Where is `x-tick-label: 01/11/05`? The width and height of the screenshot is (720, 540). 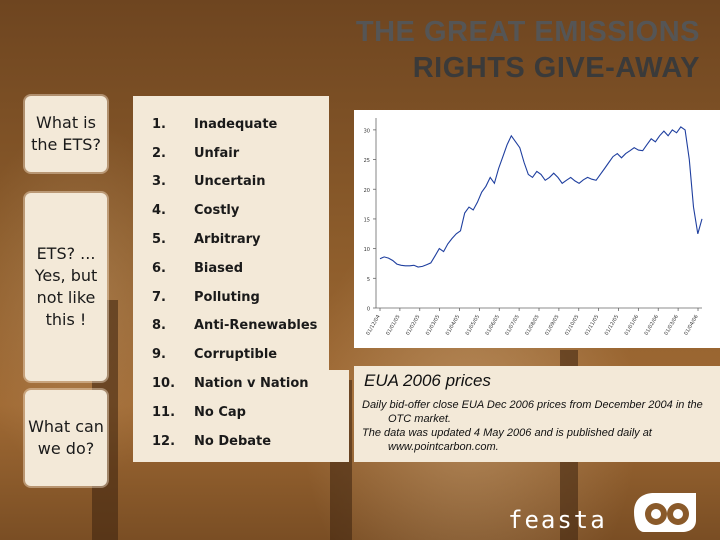
x-tick-label: 01/11/05 is located at coordinates (592, 325).